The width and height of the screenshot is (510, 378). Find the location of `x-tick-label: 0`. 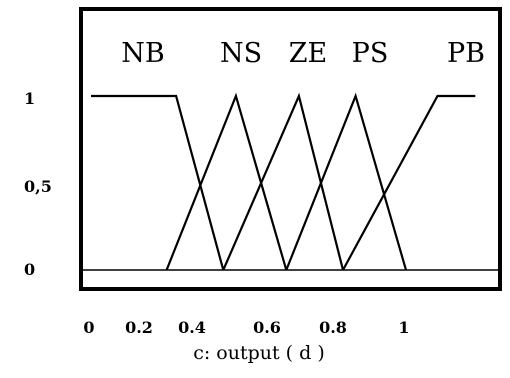

x-tick-label: 0 is located at coordinates (88, 327).